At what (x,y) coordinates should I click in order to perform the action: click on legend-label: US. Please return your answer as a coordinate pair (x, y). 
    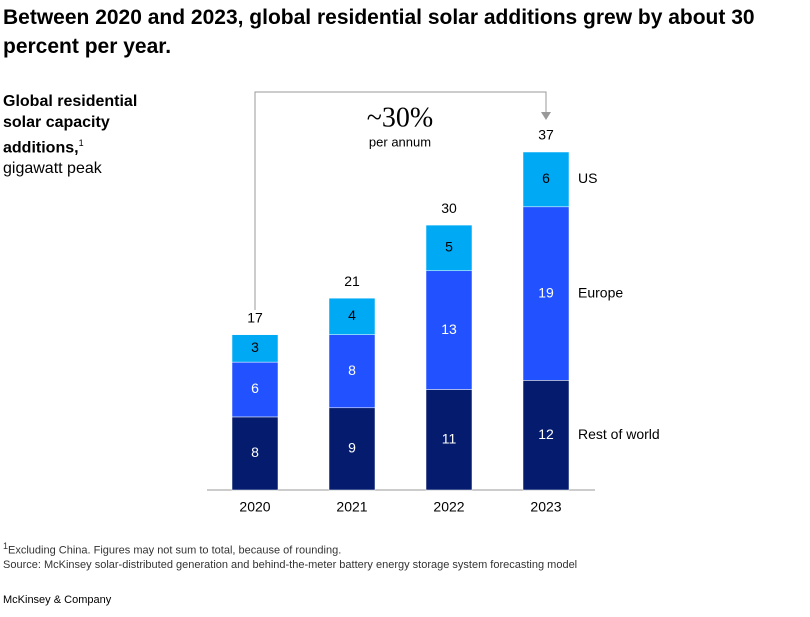
    Looking at the image, I should click on (587, 178).